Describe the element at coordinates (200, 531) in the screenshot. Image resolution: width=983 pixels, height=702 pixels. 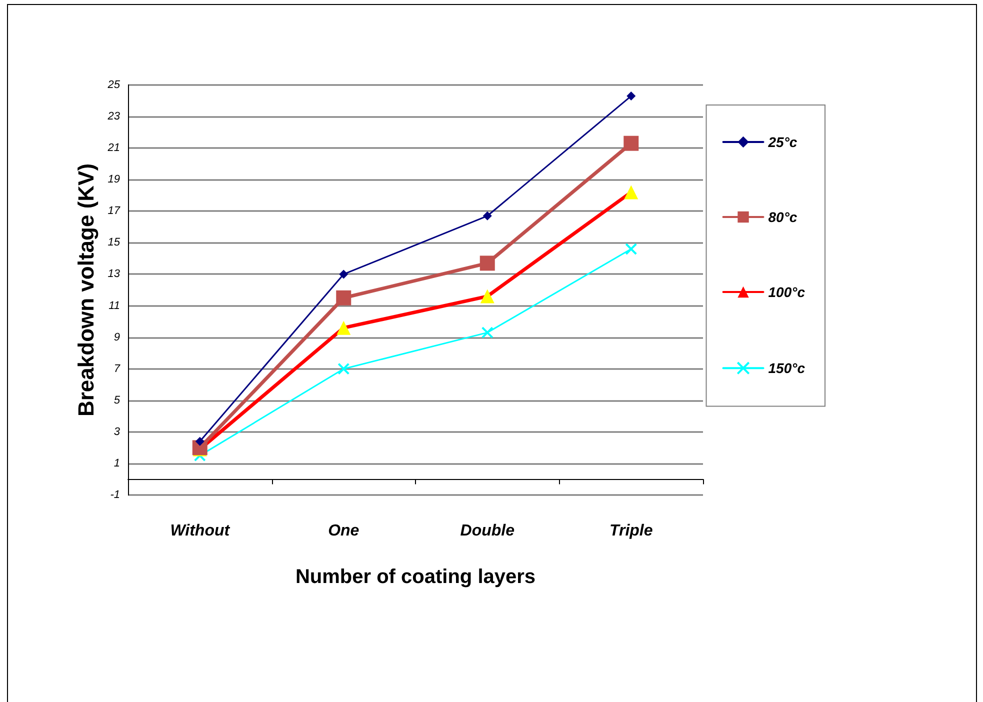
I see `x-tick-label: Without` at that location.